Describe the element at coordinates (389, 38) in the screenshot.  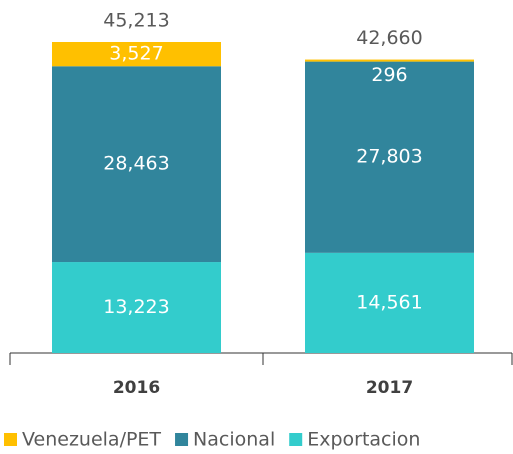
I see `total-label: 42,660` at that location.